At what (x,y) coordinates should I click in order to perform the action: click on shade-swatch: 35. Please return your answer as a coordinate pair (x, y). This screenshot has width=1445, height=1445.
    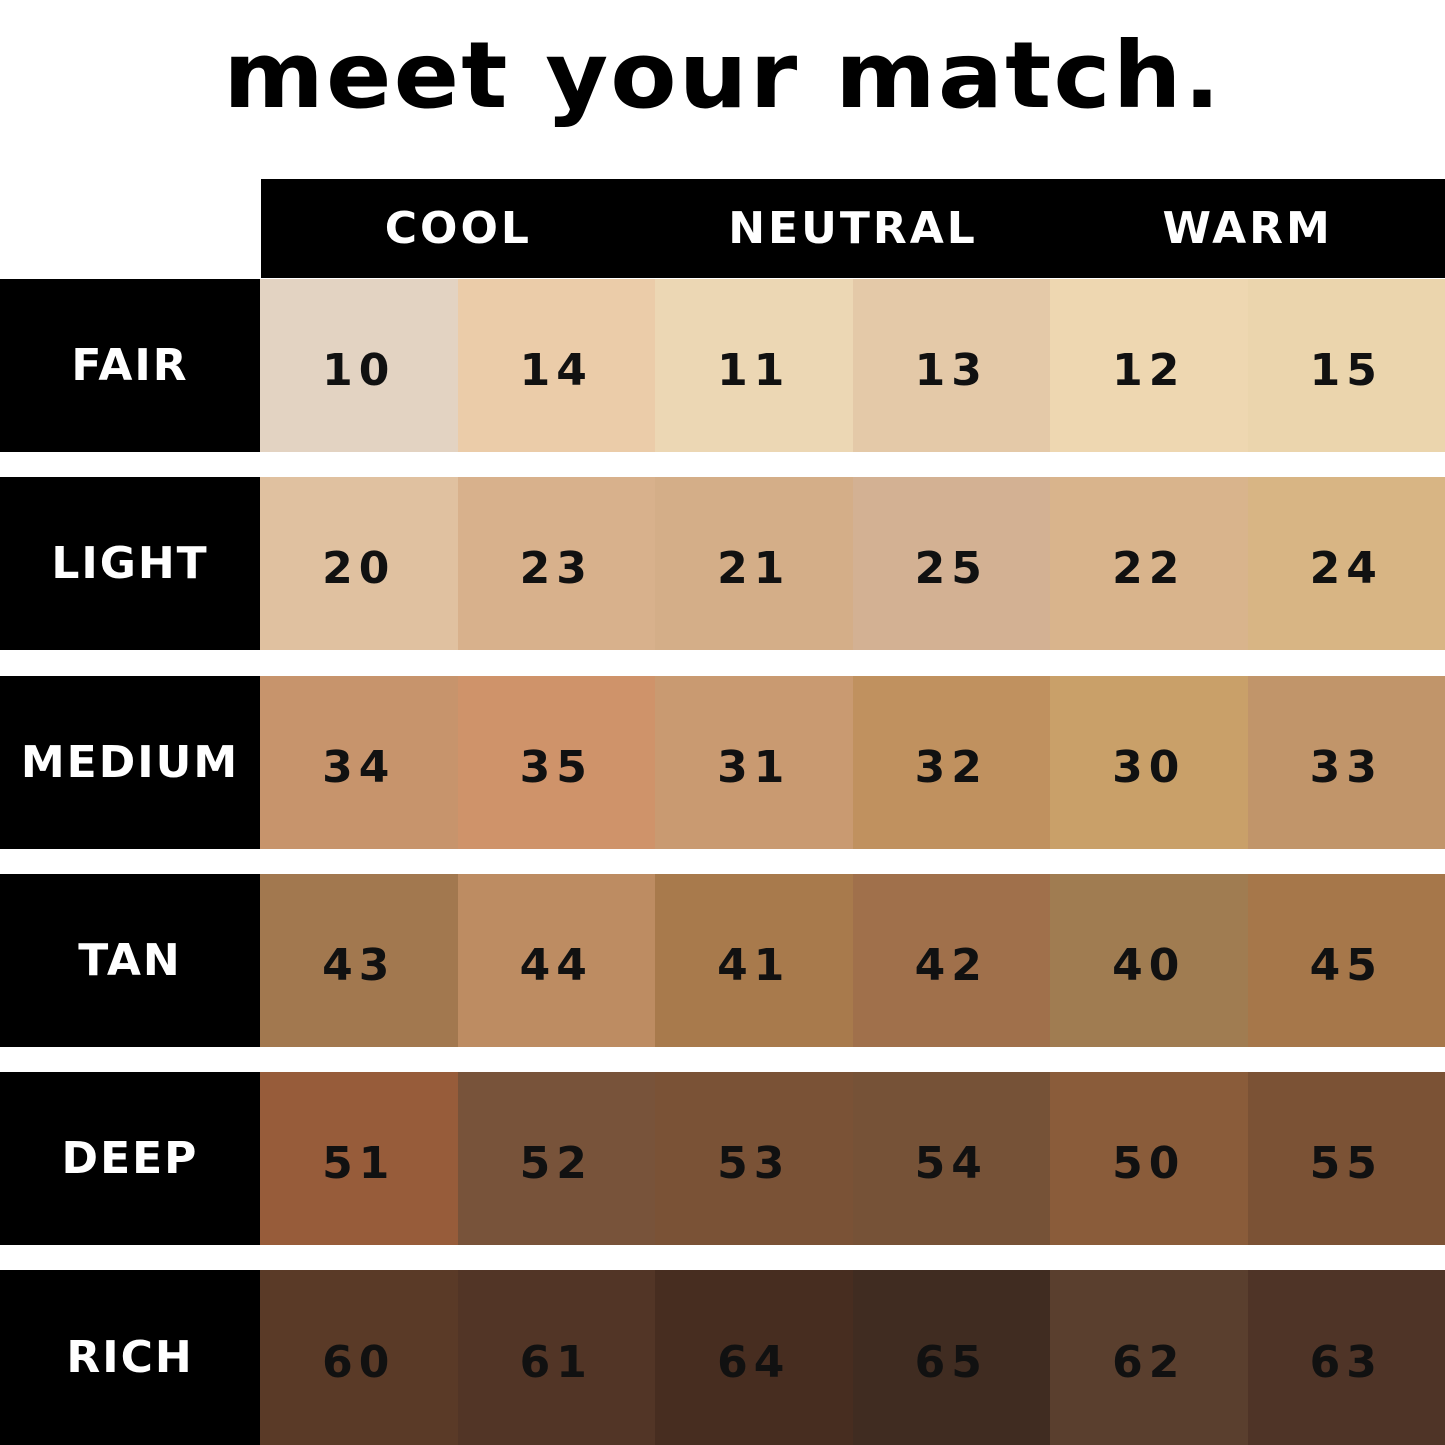
    Looking at the image, I should click on (556, 762).